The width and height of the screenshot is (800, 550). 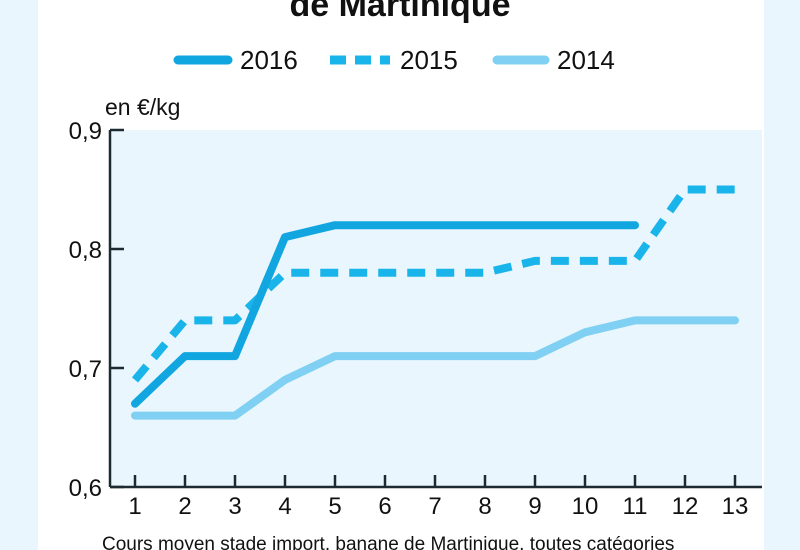 I want to click on x-tick-label: 6, so click(x=384, y=506).